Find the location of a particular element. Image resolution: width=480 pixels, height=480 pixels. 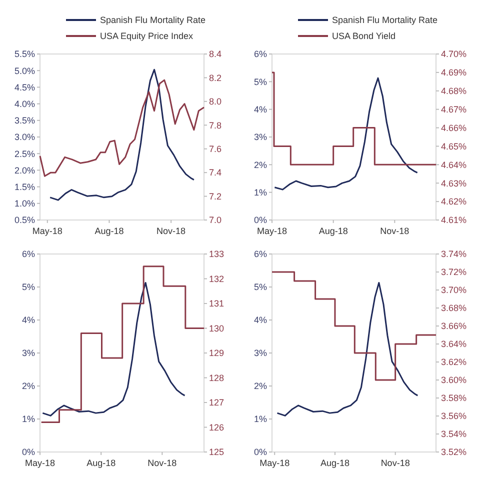

y2-tick-label: 133 is located at coordinates (216, 254).